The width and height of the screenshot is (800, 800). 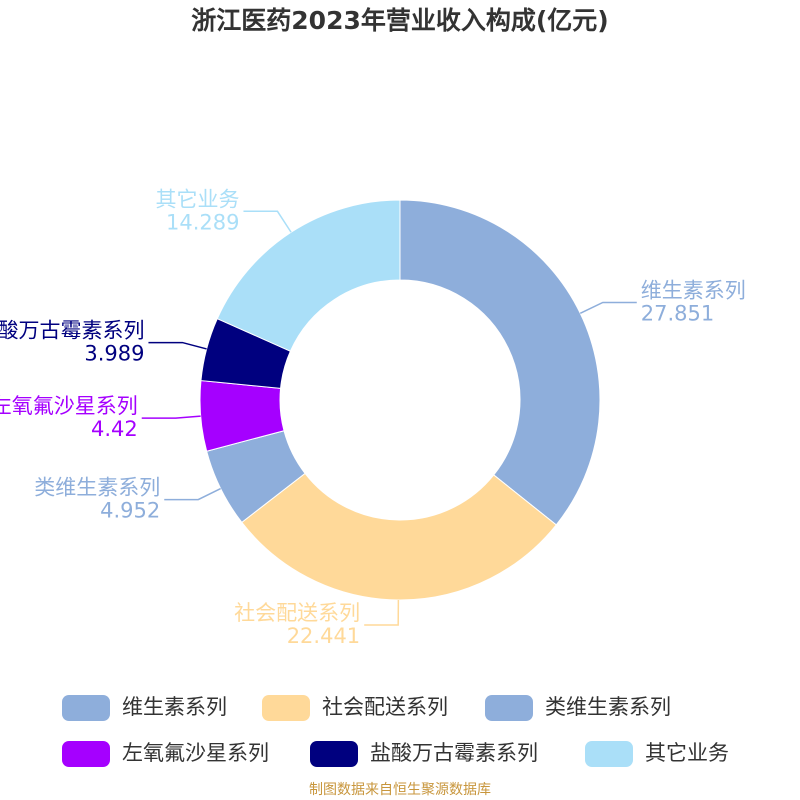 What do you see at coordinates (69, 406) in the screenshot?
I see `slice-label: 左氧氟沙星系列` at bounding box center [69, 406].